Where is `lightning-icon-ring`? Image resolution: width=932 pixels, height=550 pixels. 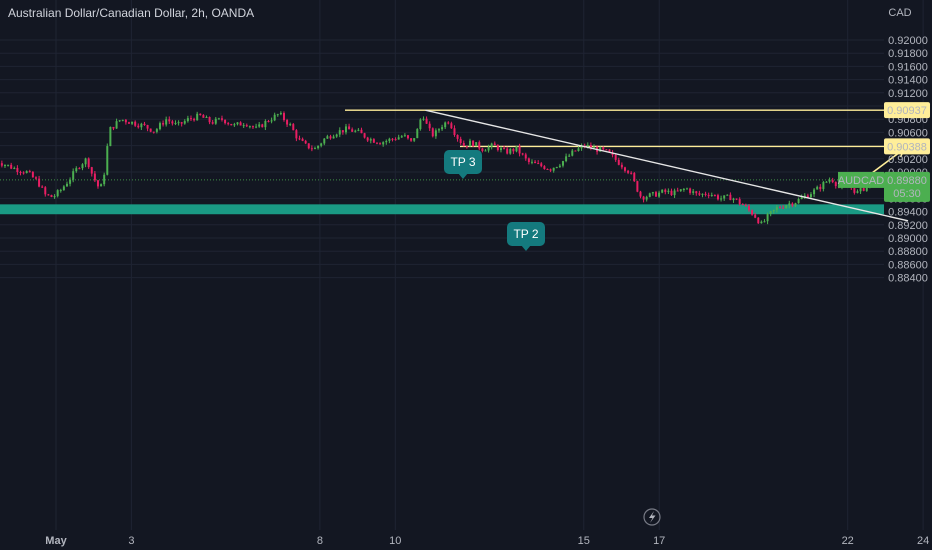 lightning-icon-ring is located at coordinates (652, 517).